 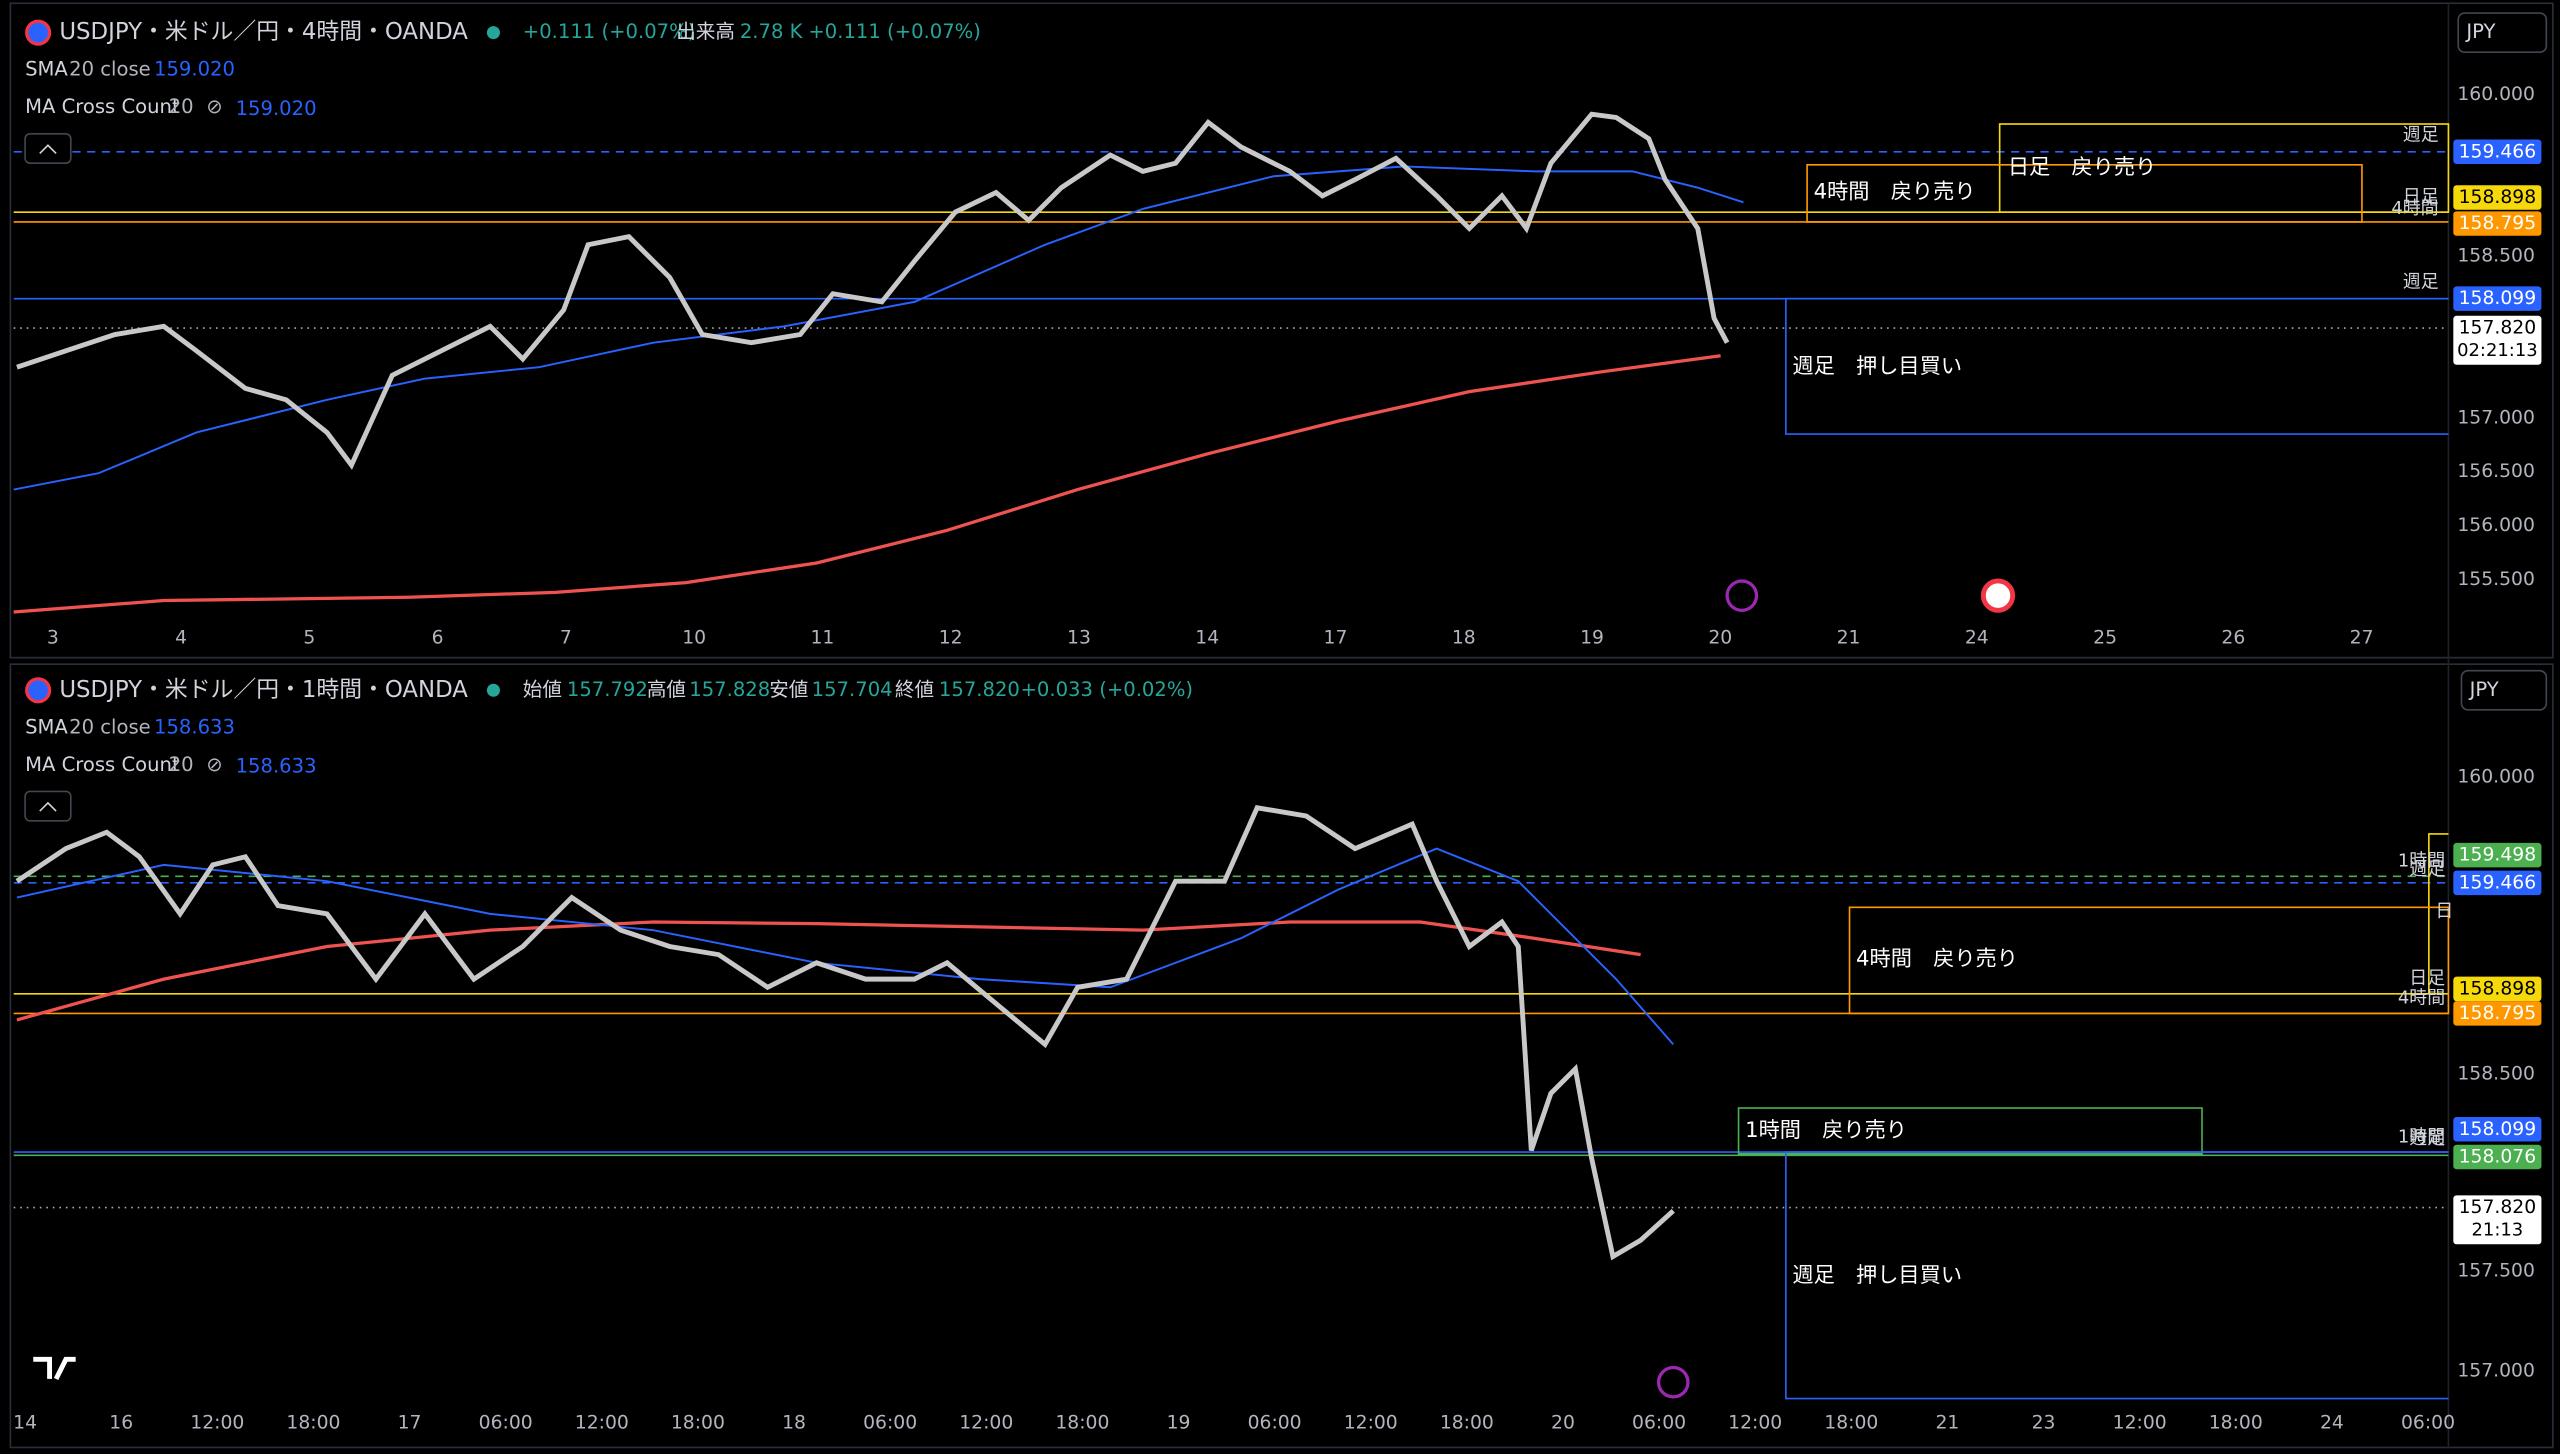 What do you see at coordinates (2496, 94) in the screenshot?
I see `price-axis-label: 160.000` at bounding box center [2496, 94].